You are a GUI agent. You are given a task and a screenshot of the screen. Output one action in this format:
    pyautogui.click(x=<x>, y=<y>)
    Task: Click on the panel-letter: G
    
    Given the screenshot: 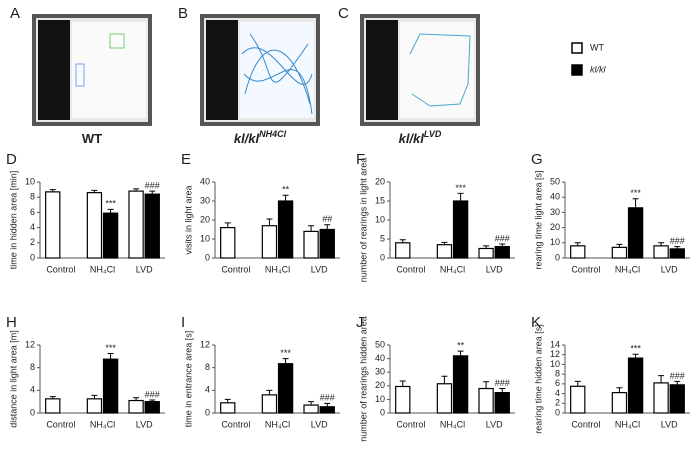 What is the action you would take?
    pyautogui.click(x=537, y=159)
    